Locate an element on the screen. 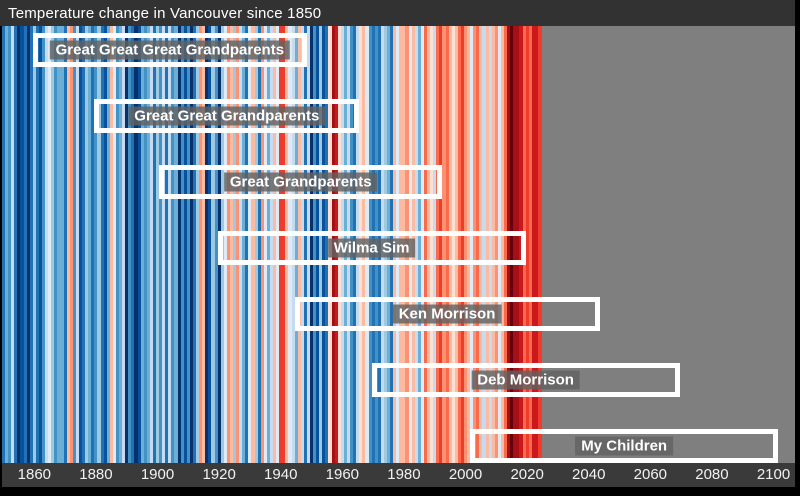 Image resolution: width=800 pixels, height=496 pixels. year-stripe-1906 is located at coordinates (176, 244).